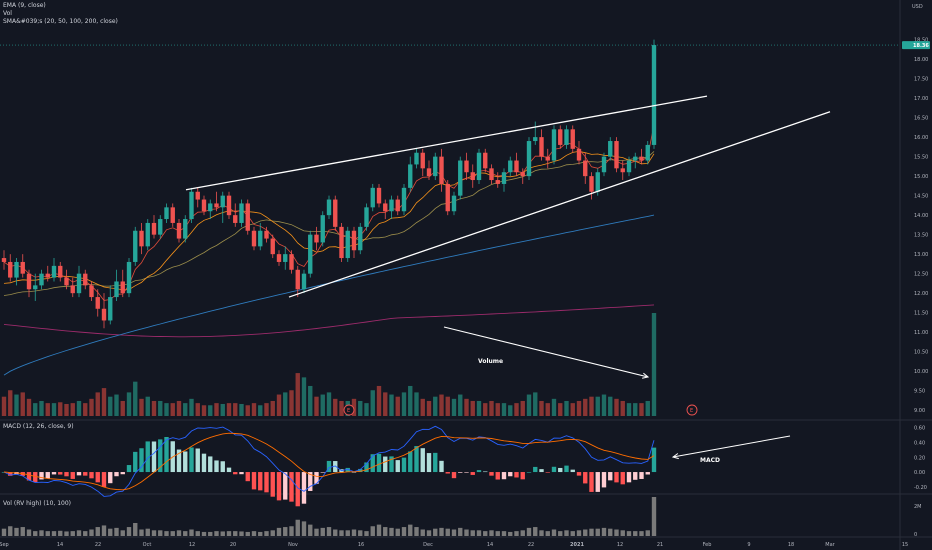 Image resolution: width=932 pixels, height=550 pixels. Describe the element at coordinates (4, 545) in the screenshot. I see `x-tick-label: Sep` at that location.